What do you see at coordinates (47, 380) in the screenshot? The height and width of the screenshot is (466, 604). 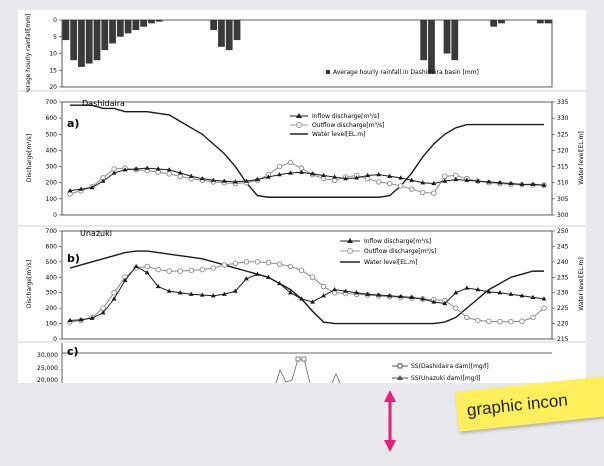 I see `panel-c-ytick-2: 20,000` at bounding box center [47, 380].